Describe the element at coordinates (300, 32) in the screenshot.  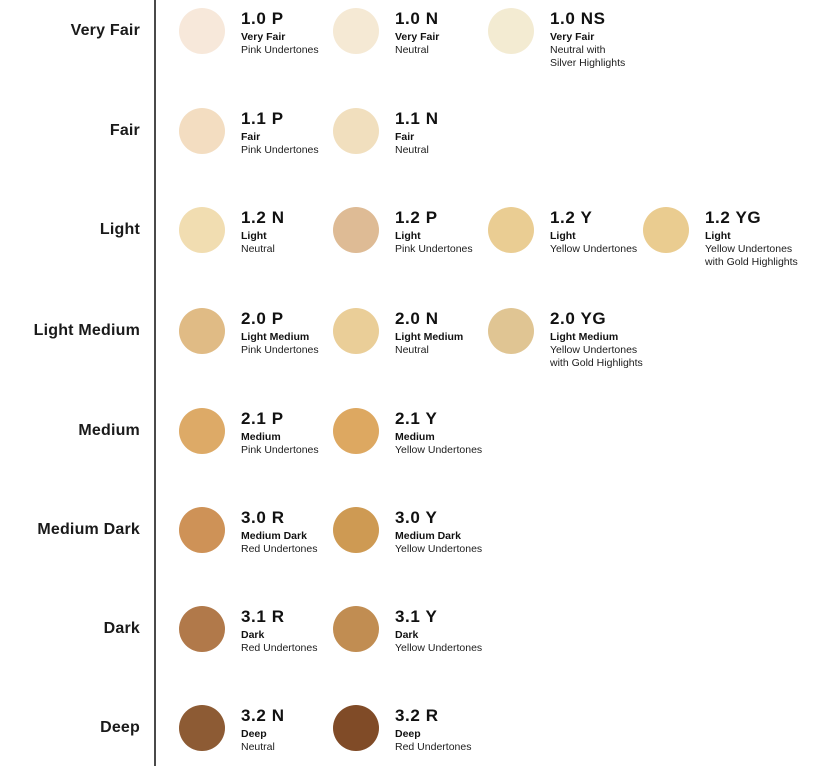
I see `shade-info: 1.0 P Very Fair Pink Undertones` at that location.